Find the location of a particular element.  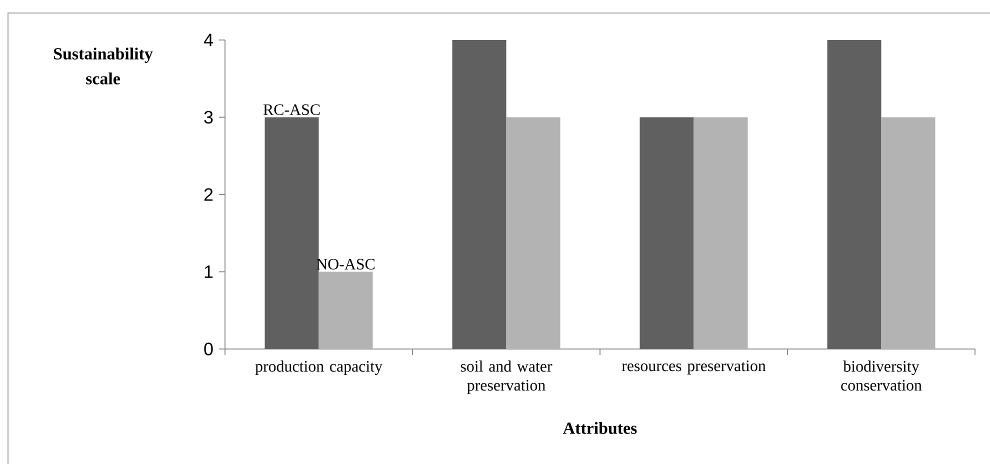

y-axis-title: Sustainability scale is located at coordinates (103, 66).